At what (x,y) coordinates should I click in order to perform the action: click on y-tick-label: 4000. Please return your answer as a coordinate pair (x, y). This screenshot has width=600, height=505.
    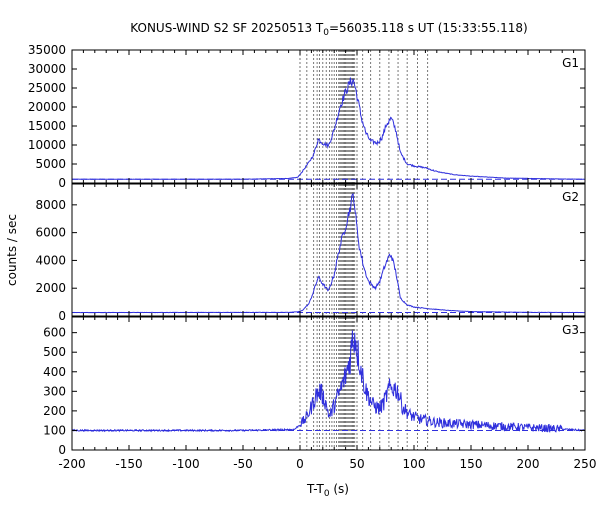
    Looking at the image, I should click on (50, 260).